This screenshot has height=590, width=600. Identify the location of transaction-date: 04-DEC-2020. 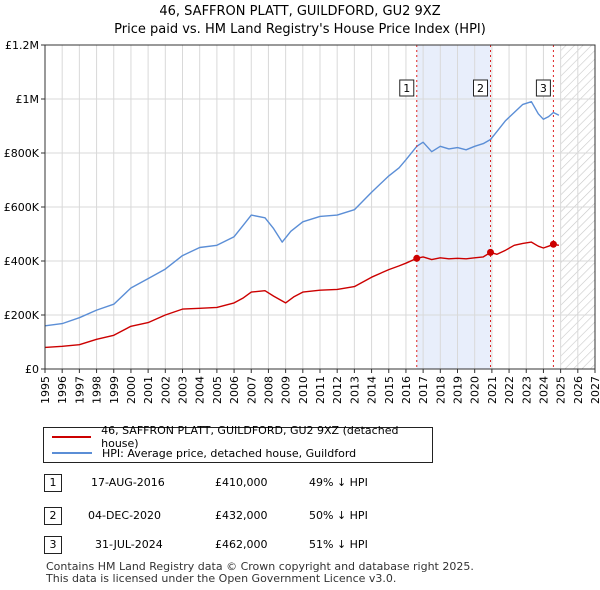
(125, 515).